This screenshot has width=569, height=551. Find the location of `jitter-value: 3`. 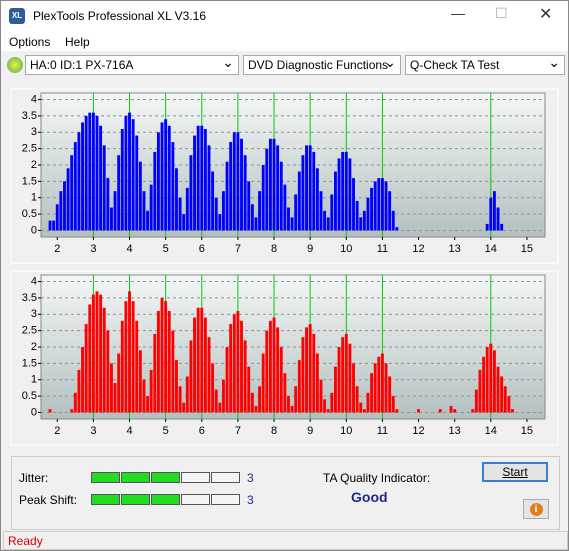

jitter-value: 3 is located at coordinates (250, 478).